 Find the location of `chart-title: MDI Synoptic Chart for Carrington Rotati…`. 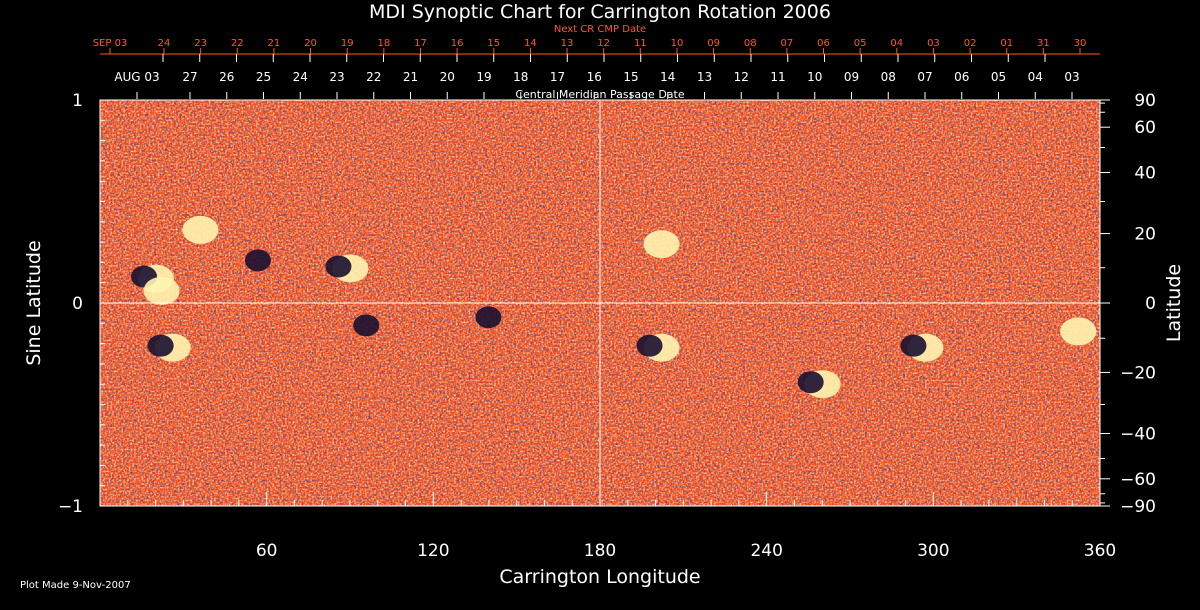

chart-title: MDI Synoptic Chart for Carrington Rotati… is located at coordinates (600, 12).